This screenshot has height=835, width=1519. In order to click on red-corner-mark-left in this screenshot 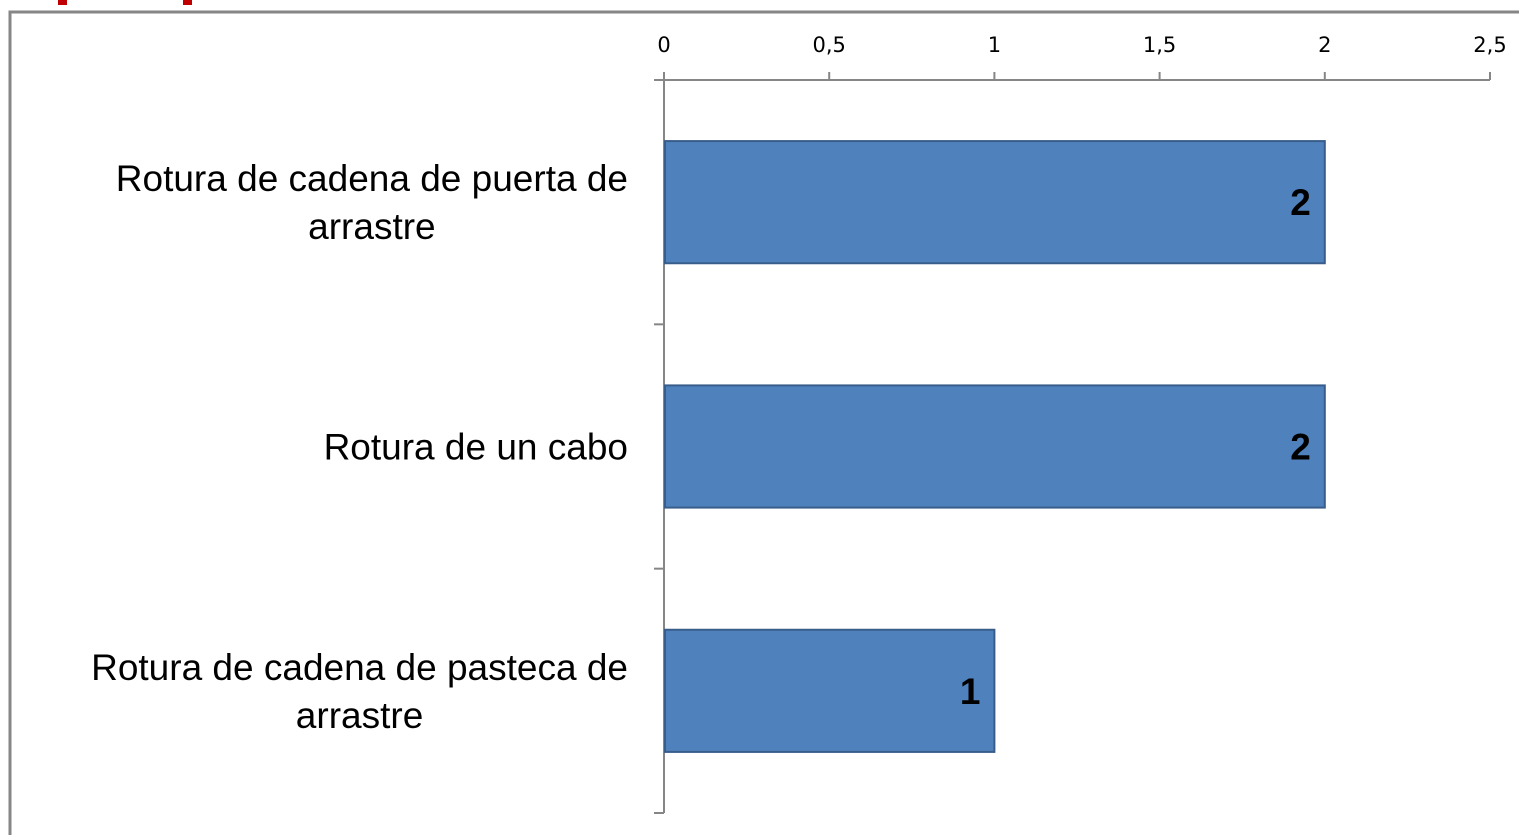, I will do `click(62, 2)`.